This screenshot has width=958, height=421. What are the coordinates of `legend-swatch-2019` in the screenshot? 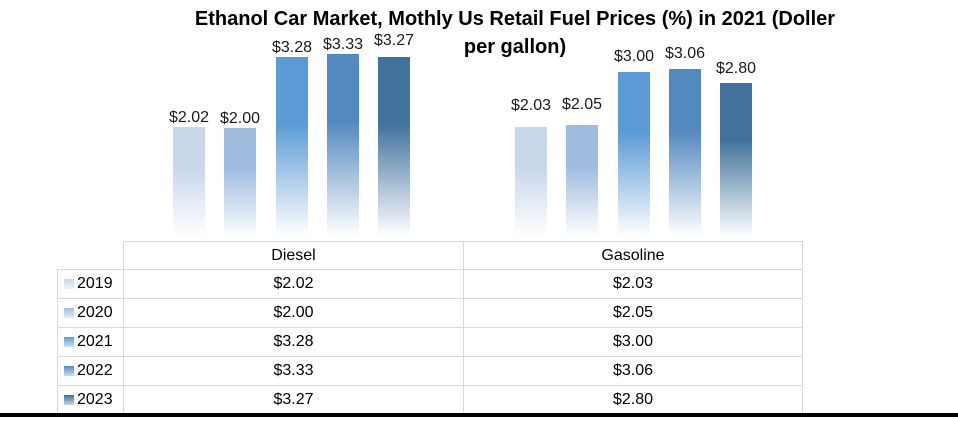 It's located at (69, 284).